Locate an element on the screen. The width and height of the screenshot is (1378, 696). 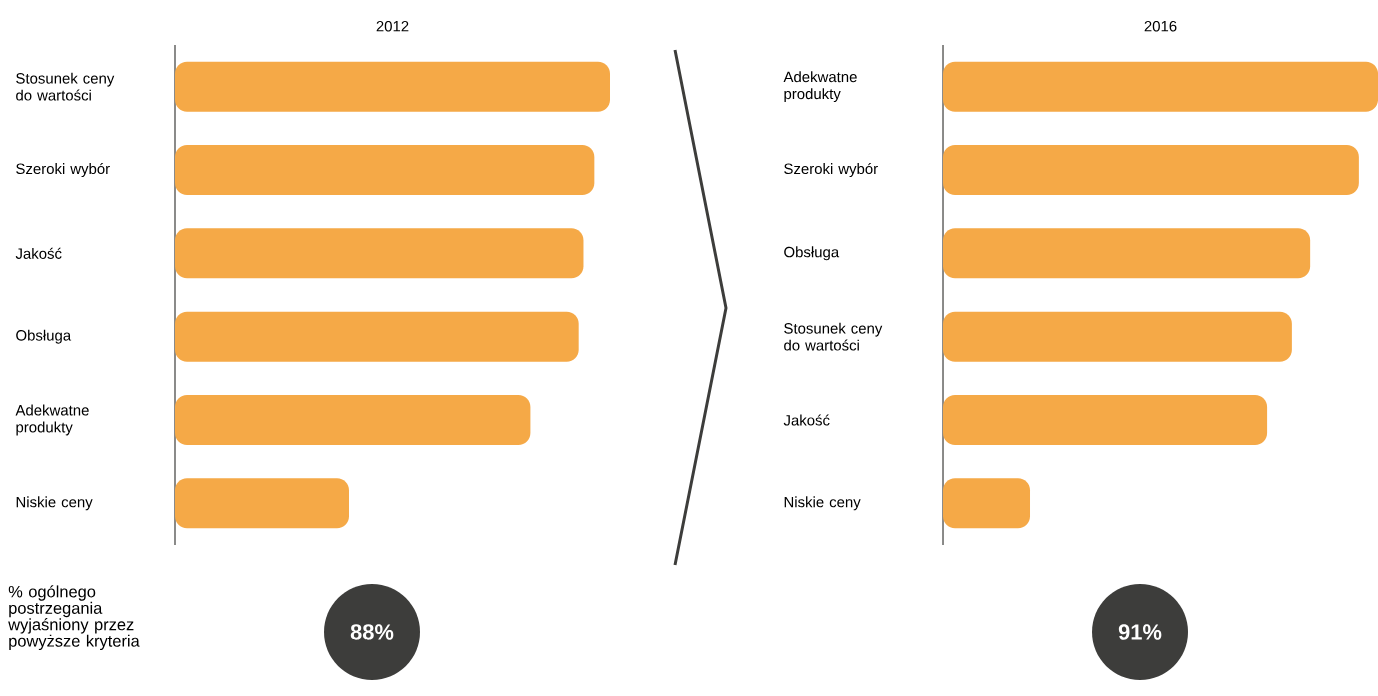
chart-title: 2012 is located at coordinates (392, 26).